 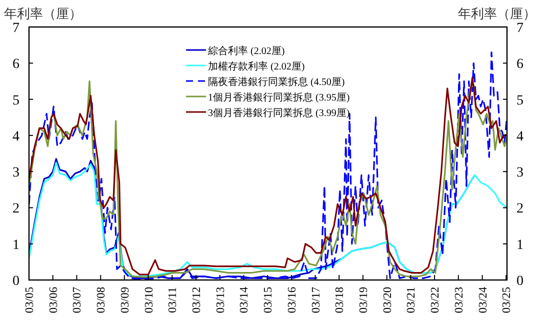 I want to click on y-axis-title: 年利率（厘）, so click(x=43, y=13).